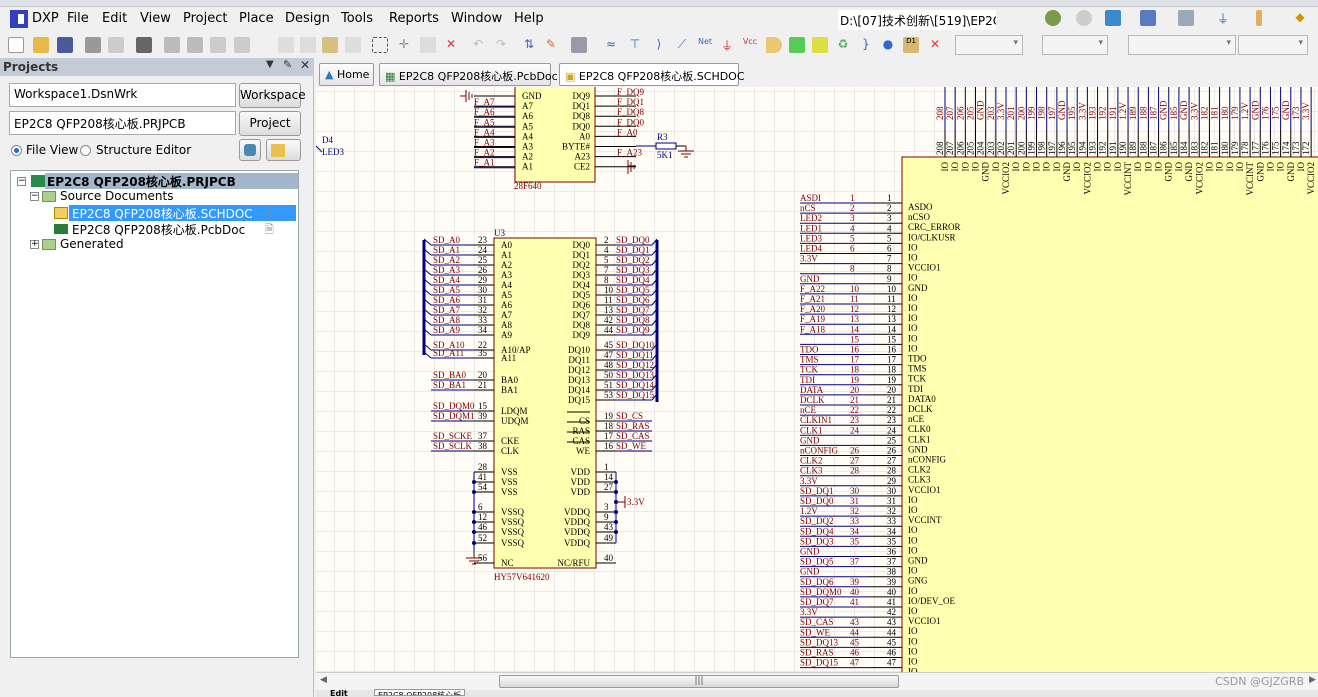 This screenshot has height=697, width=1318. I want to click on net-label: 3.3V, so click(809, 259).